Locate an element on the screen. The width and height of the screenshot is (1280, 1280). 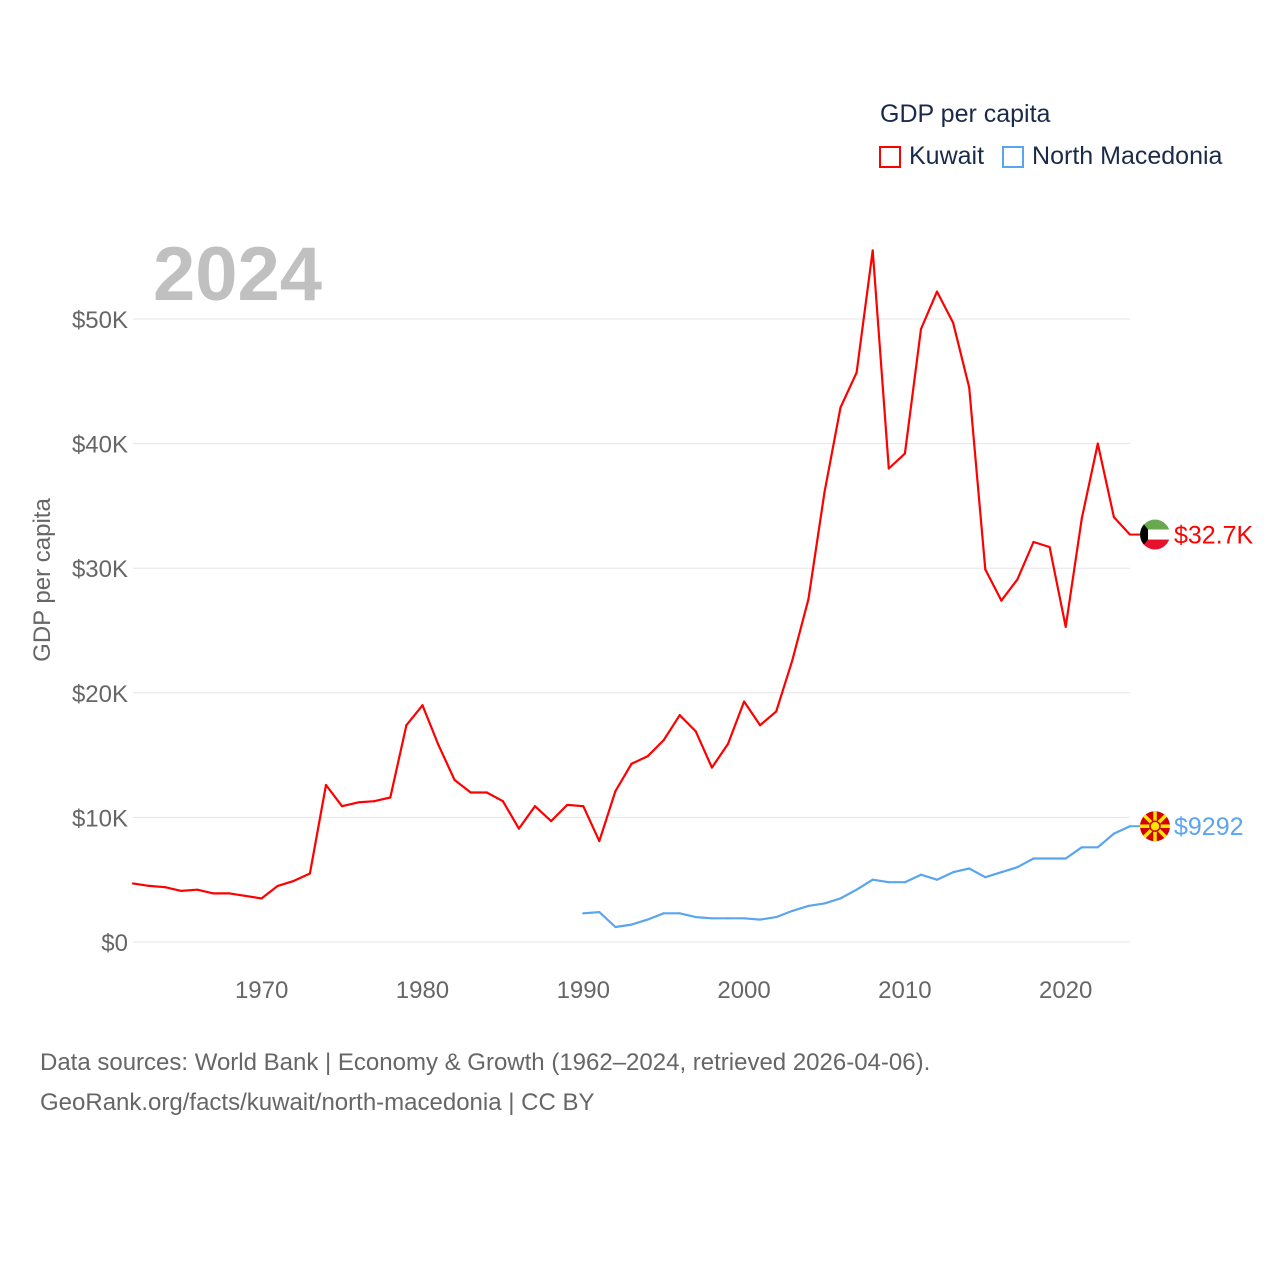
year-label: 2024 is located at coordinates (237, 274).